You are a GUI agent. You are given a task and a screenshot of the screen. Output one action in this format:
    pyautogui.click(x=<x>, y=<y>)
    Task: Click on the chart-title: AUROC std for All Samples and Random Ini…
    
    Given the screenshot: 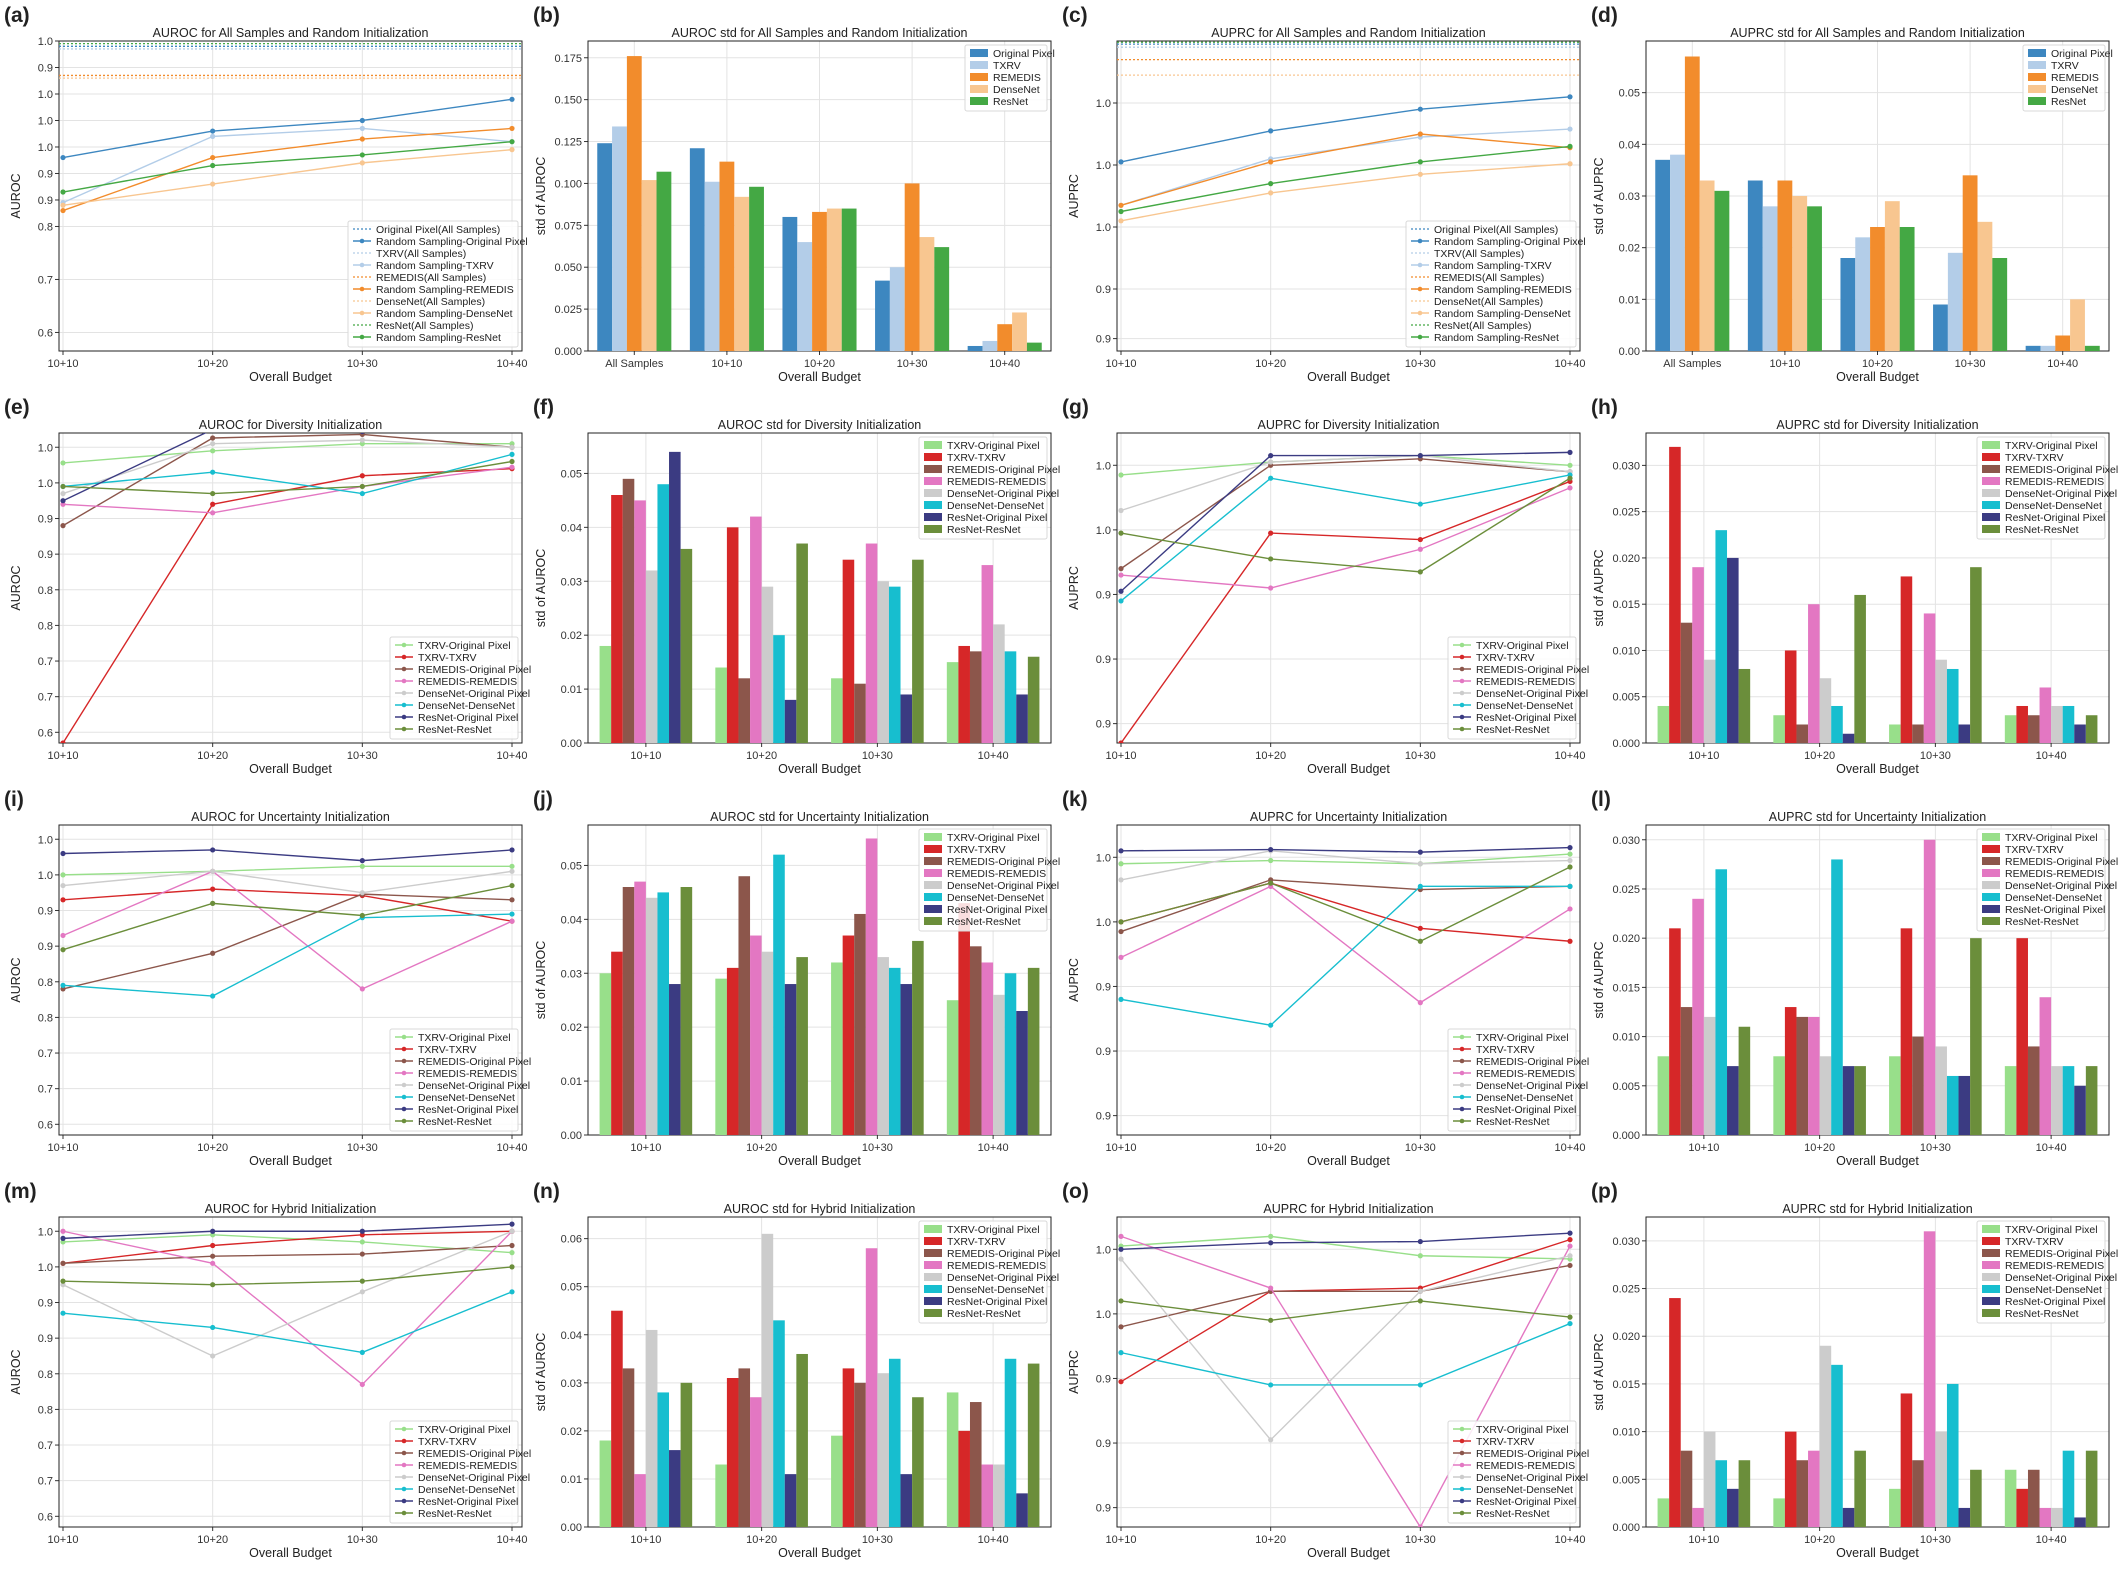 What is the action you would take?
    pyautogui.click(x=820, y=33)
    